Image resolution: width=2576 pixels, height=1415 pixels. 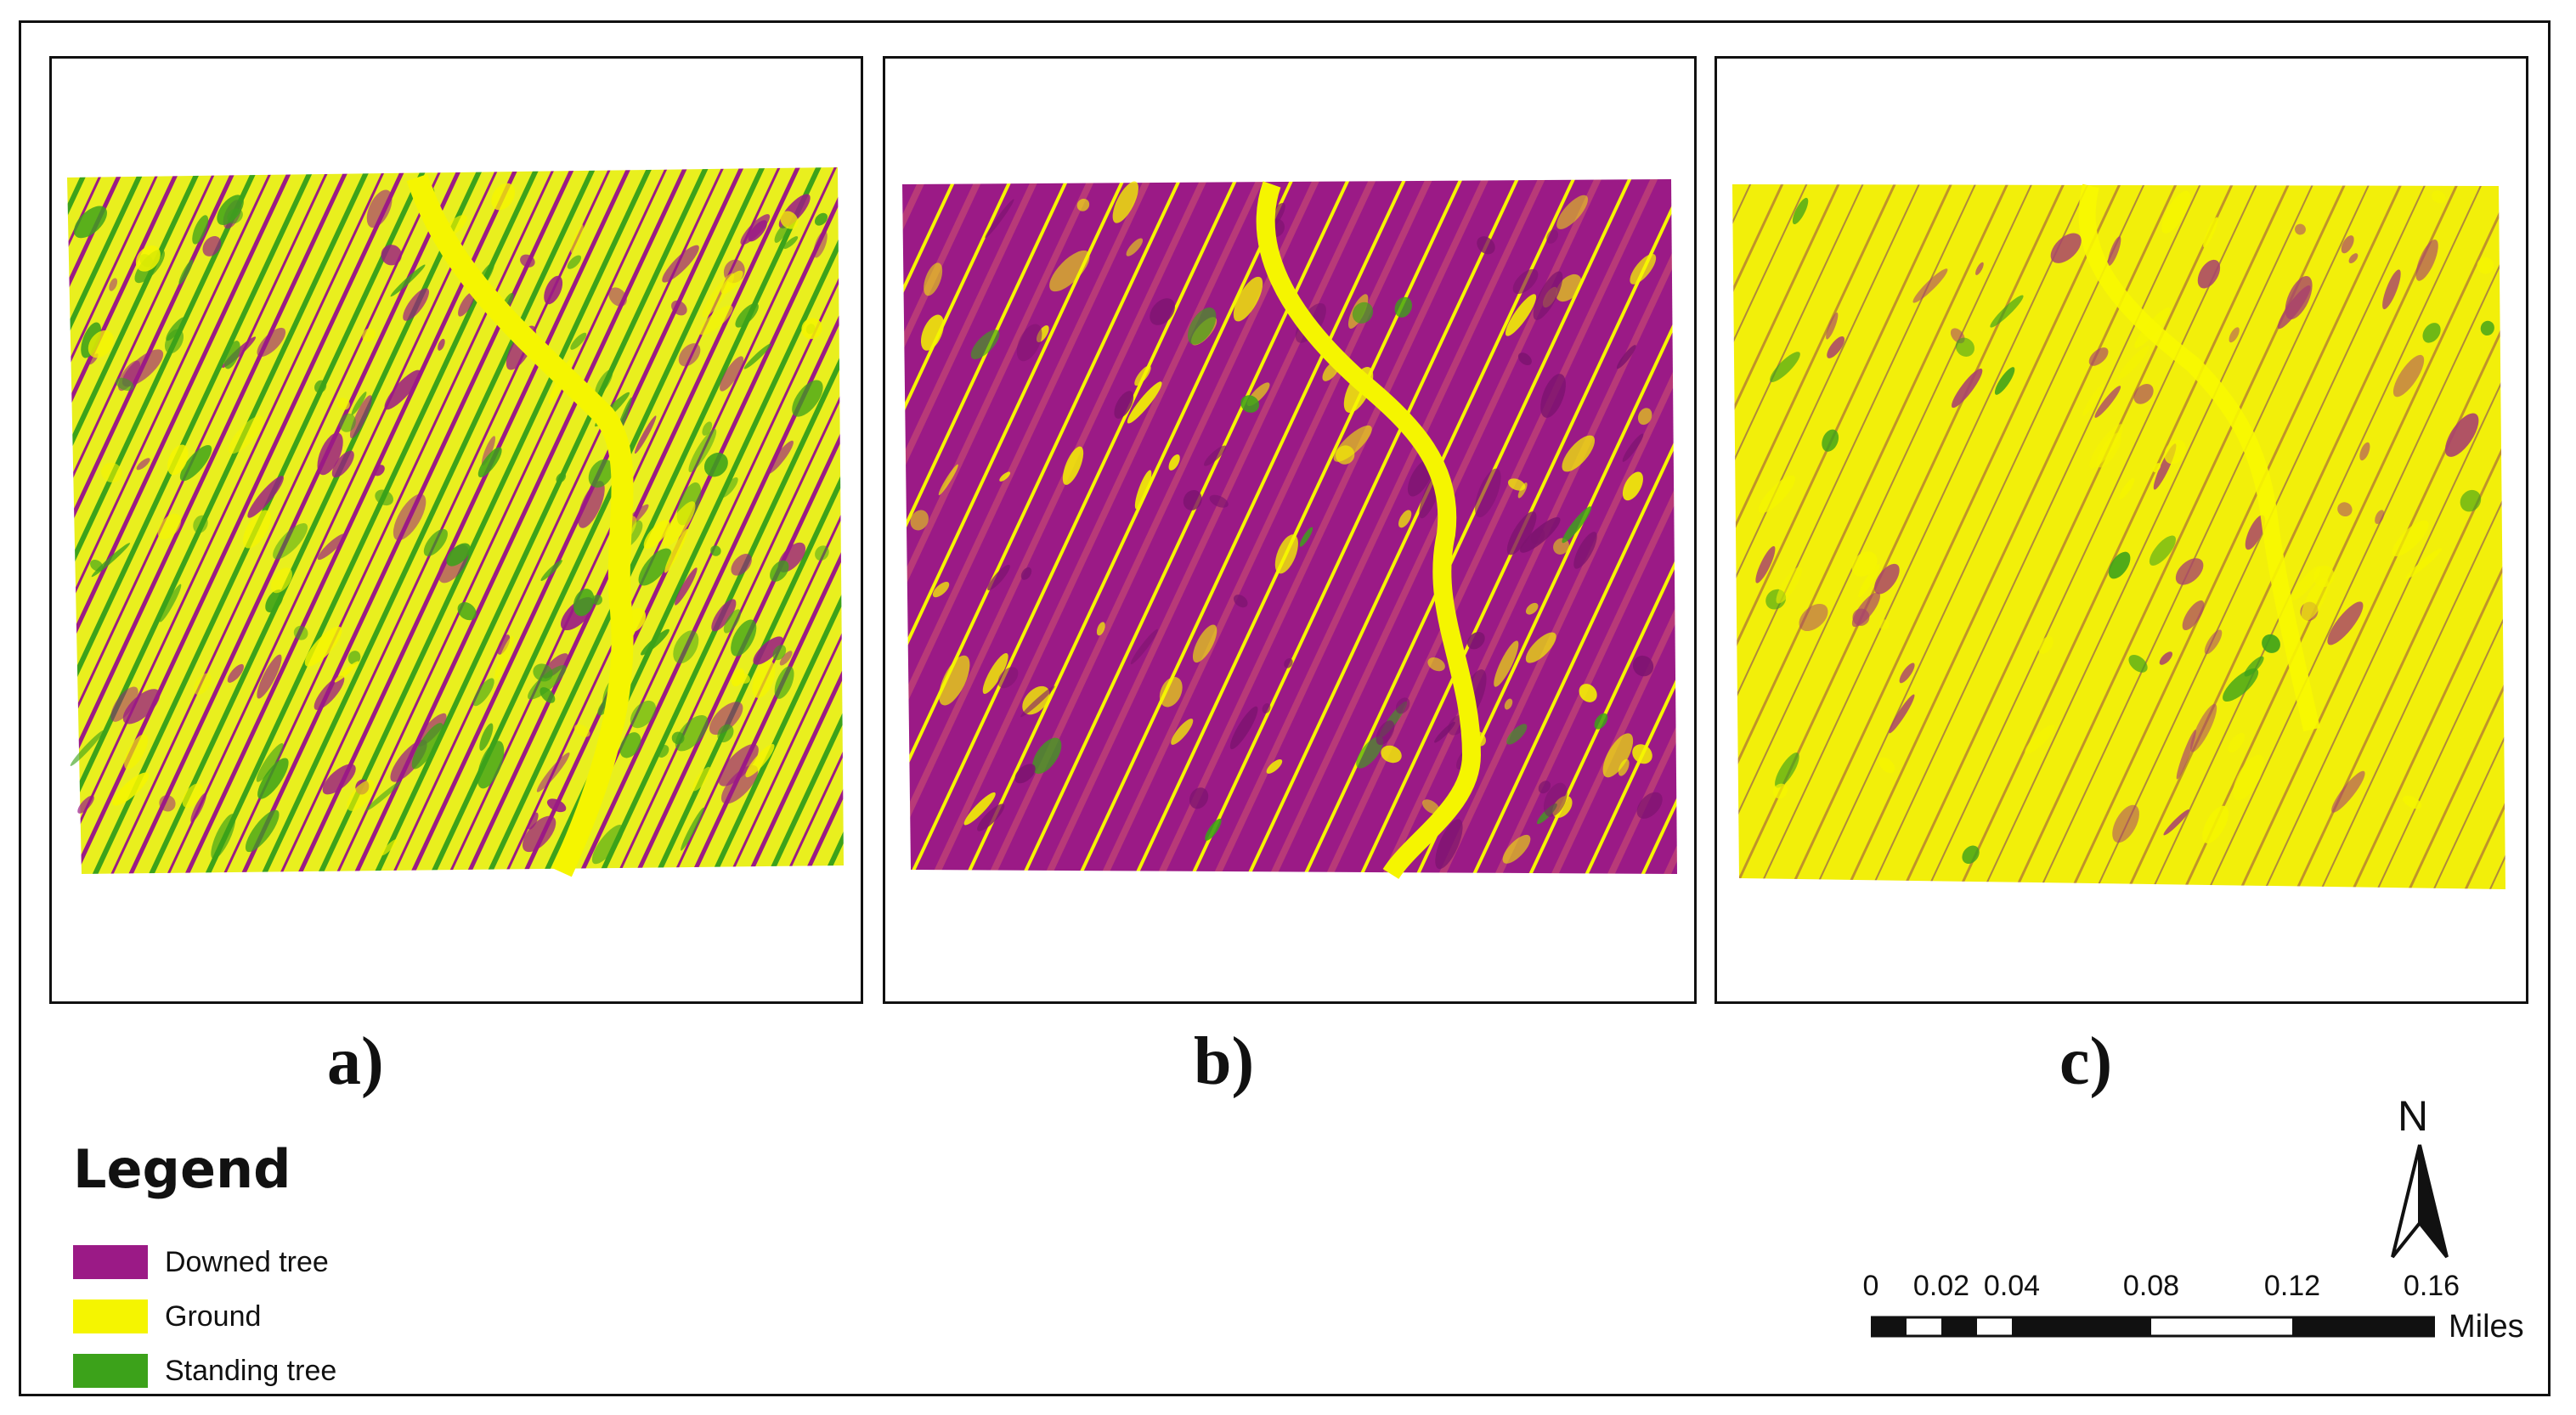 I want to click on legend-item-ground: Ground, so click(x=167, y=1317).